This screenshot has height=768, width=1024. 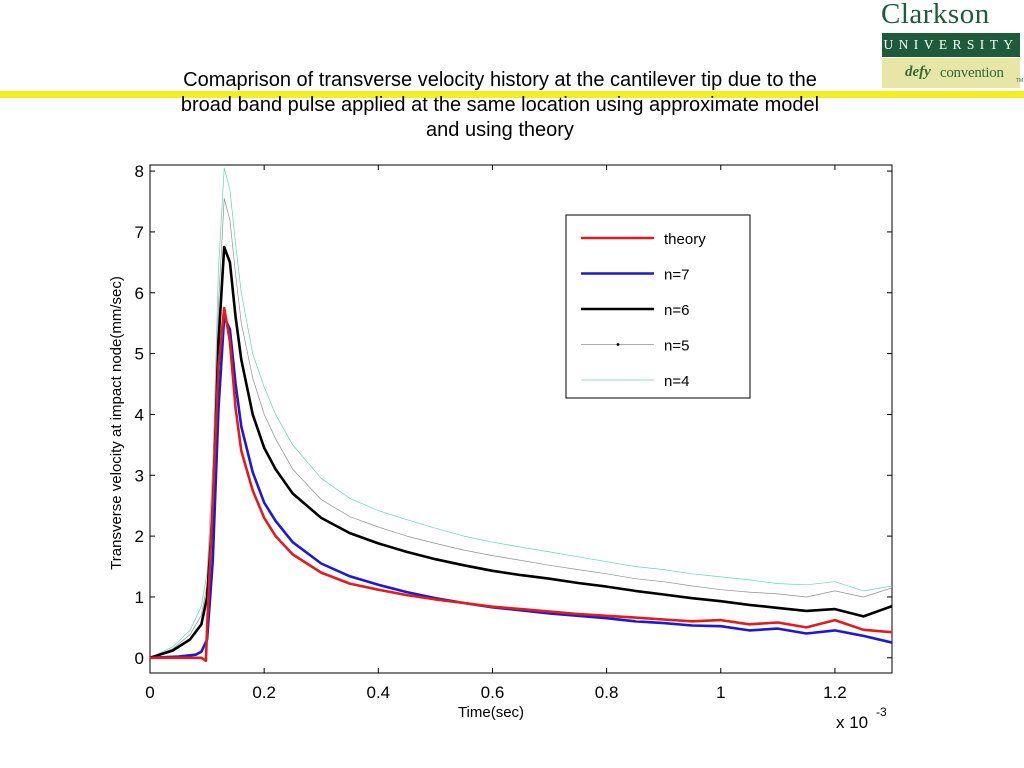 I want to click on clarkson-logo: Clarkson UNIVERSITY defy convention TM, so click(x=951, y=48).